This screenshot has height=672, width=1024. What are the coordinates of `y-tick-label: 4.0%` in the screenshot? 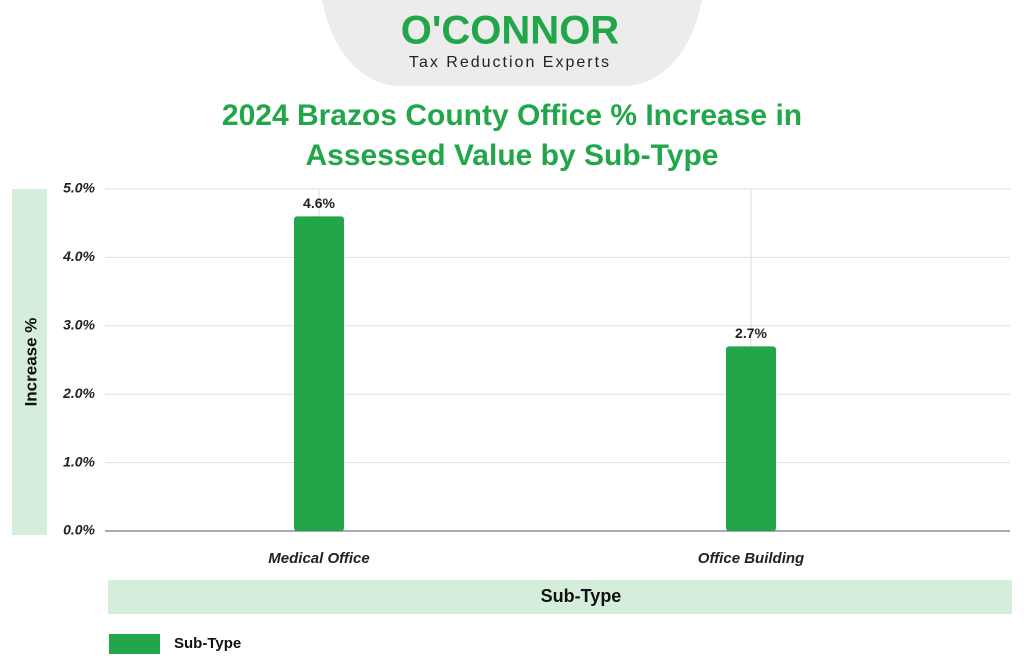 It's located at (78, 256).